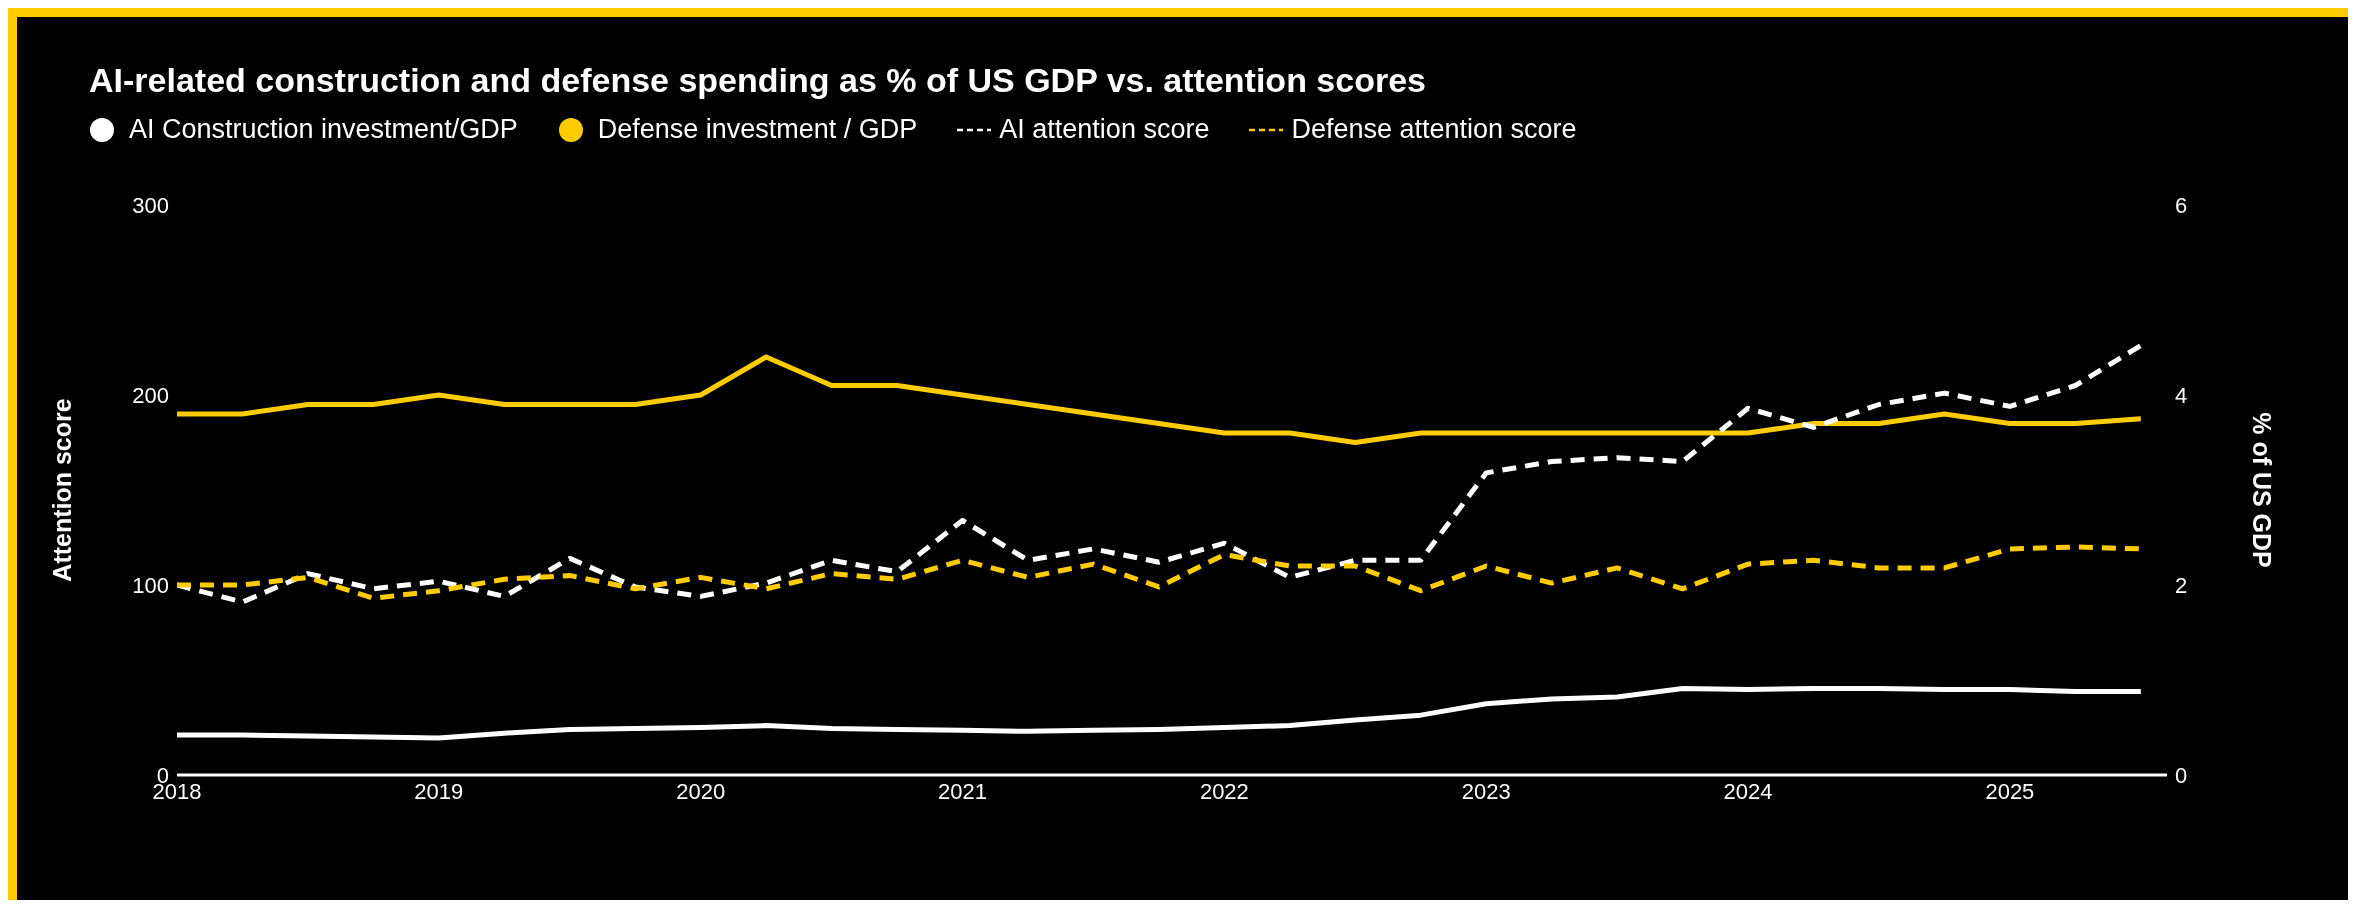 Image resolution: width=2356 pixels, height=908 pixels. Describe the element at coordinates (2262, 490) in the screenshot. I see `y2-axis-title: % of US GDP` at that location.